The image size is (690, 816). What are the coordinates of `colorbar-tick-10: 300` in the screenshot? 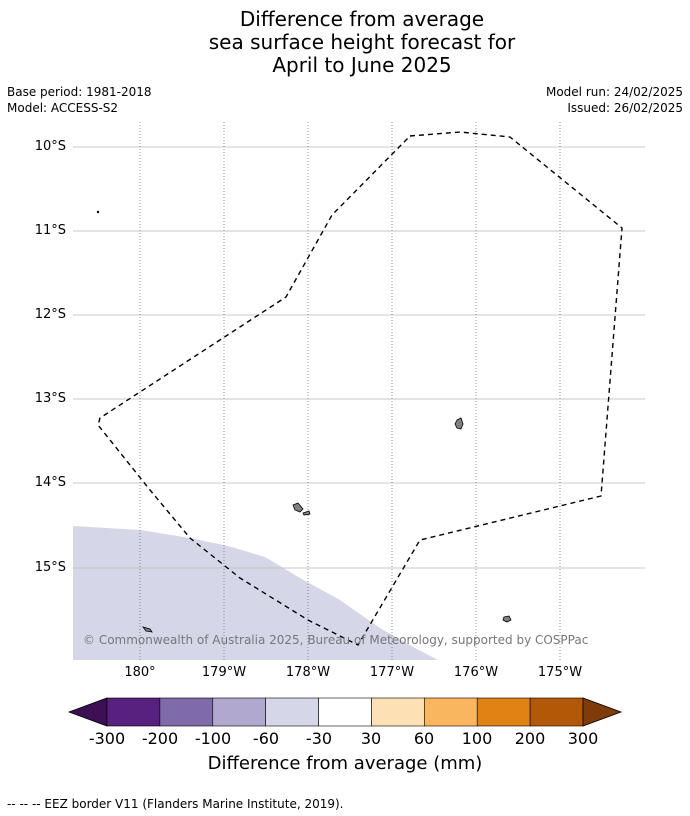 It's located at (583, 738).